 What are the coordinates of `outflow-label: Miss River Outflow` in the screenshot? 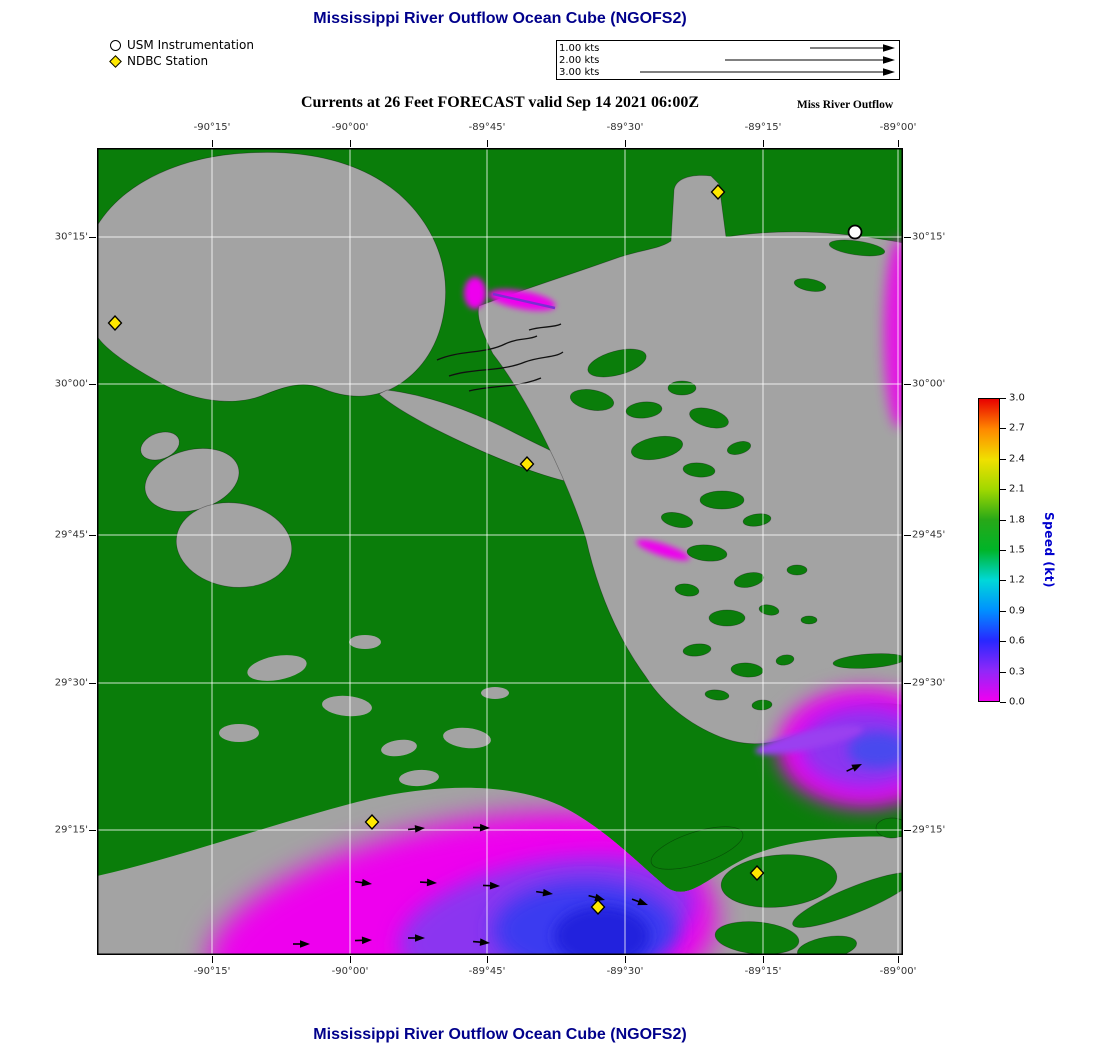 It's located at (845, 105).